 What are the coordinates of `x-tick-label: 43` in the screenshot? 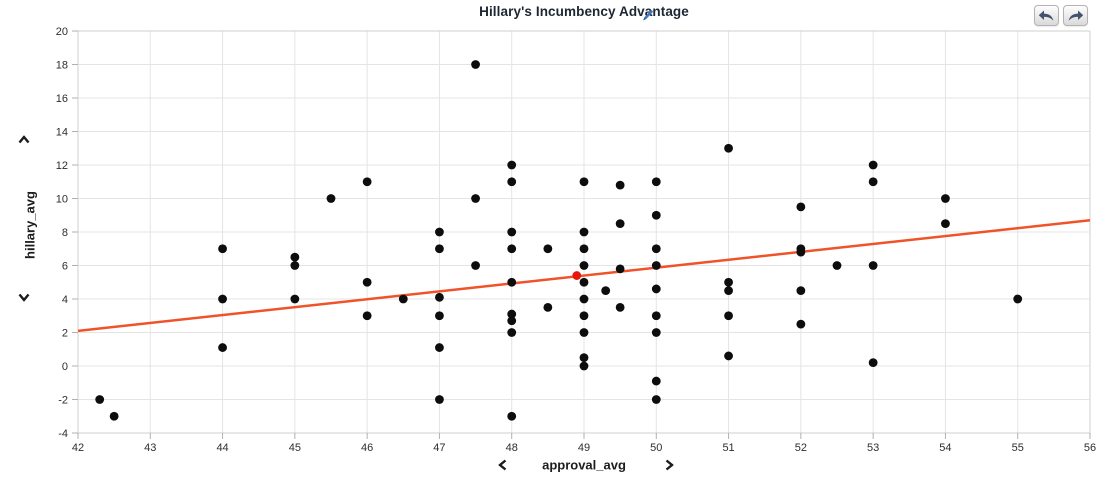 It's located at (150, 448).